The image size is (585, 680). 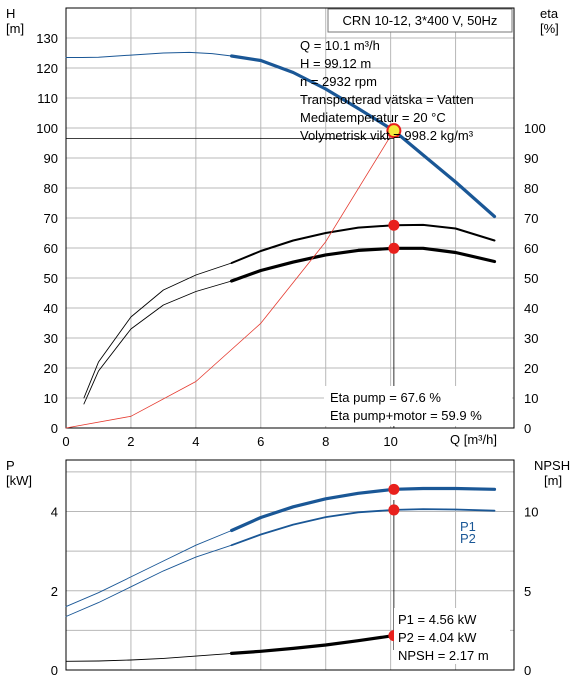 I want to click on y-left-tick-label: 2, so click(x=54, y=591).